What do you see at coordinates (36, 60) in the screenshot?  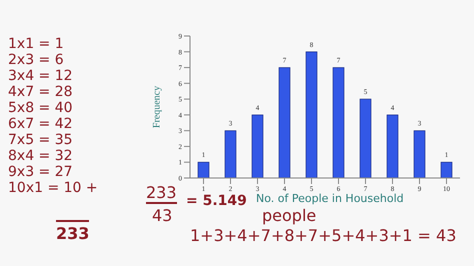 I see `text: 2x3 = 6` at bounding box center [36, 60].